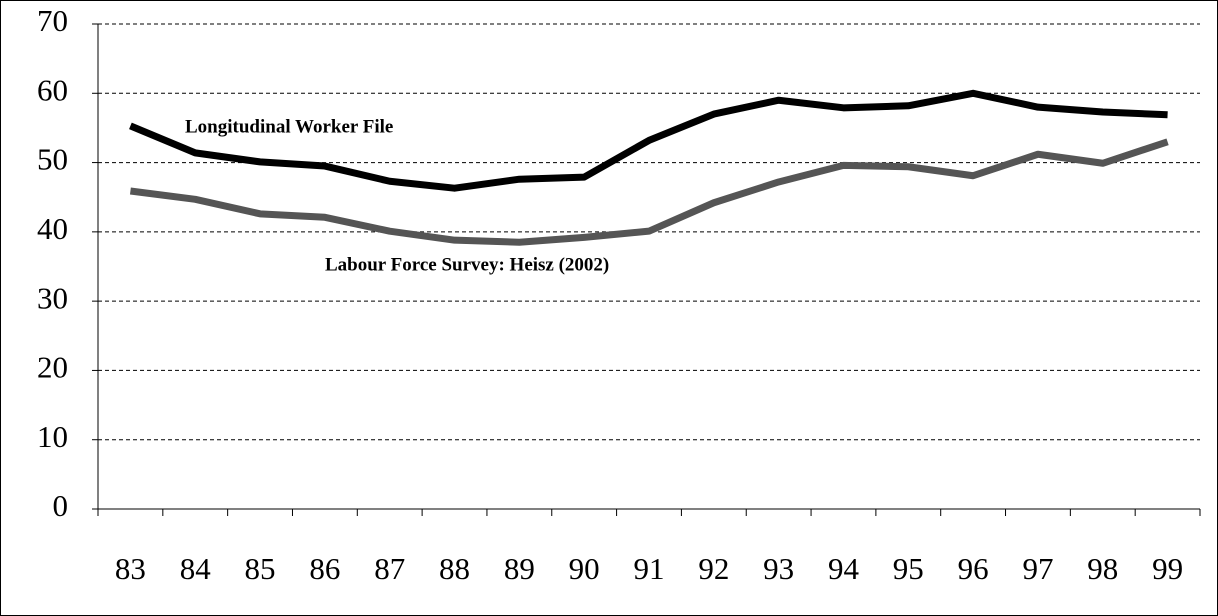  Describe the element at coordinates (713, 568) in the screenshot. I see `x-tick-label: 92` at that location.